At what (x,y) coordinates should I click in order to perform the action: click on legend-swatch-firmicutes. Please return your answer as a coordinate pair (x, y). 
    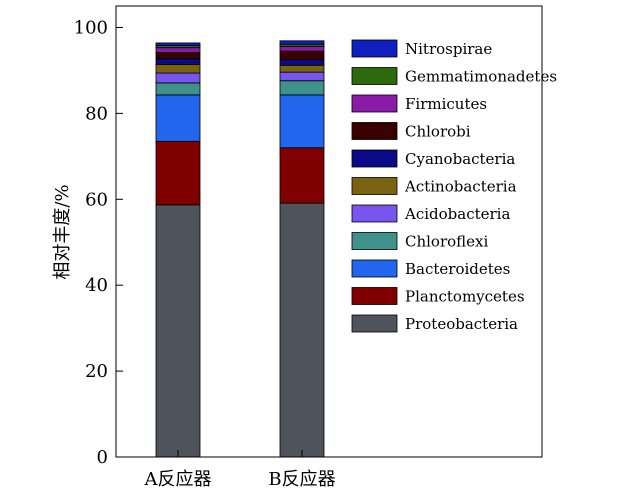
    Looking at the image, I should click on (374, 103).